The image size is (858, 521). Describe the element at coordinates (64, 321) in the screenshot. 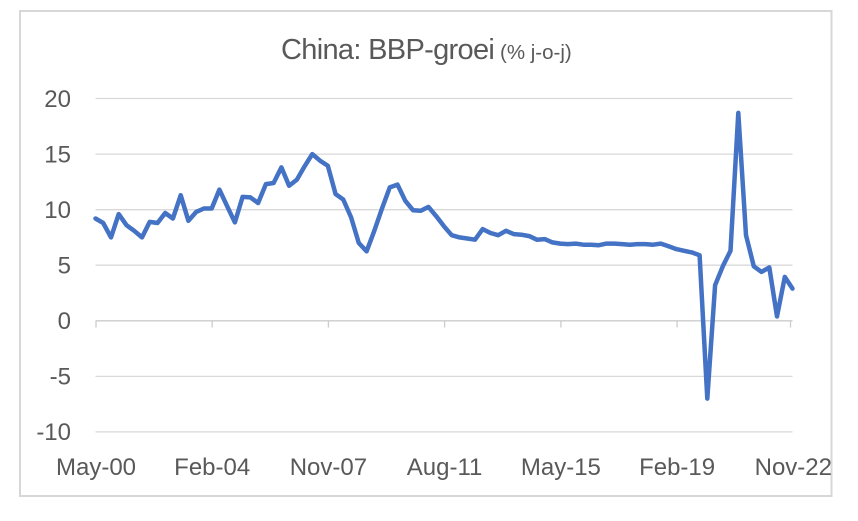

I see `svg-text: 0` at that location.